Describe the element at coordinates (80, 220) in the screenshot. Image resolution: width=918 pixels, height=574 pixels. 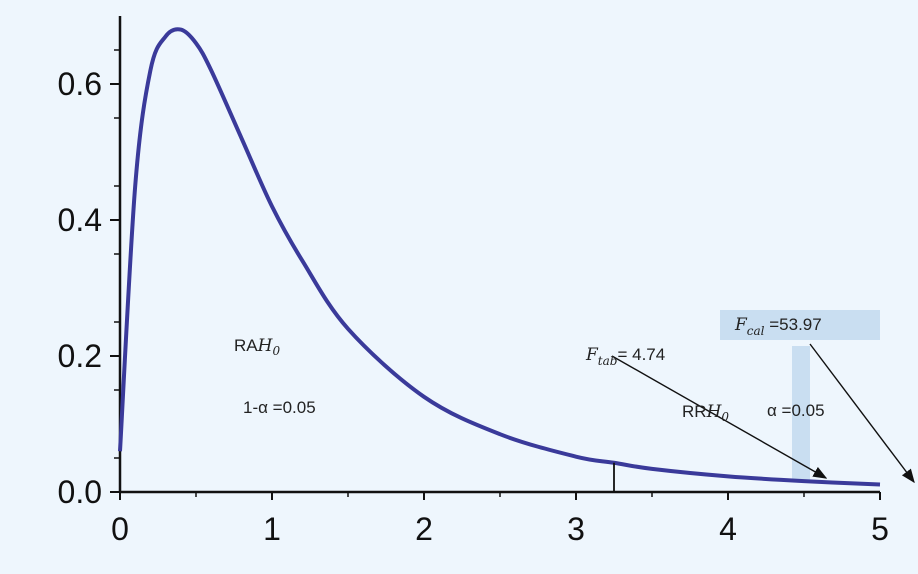
I see `y-tick-label: 0.4` at that location.